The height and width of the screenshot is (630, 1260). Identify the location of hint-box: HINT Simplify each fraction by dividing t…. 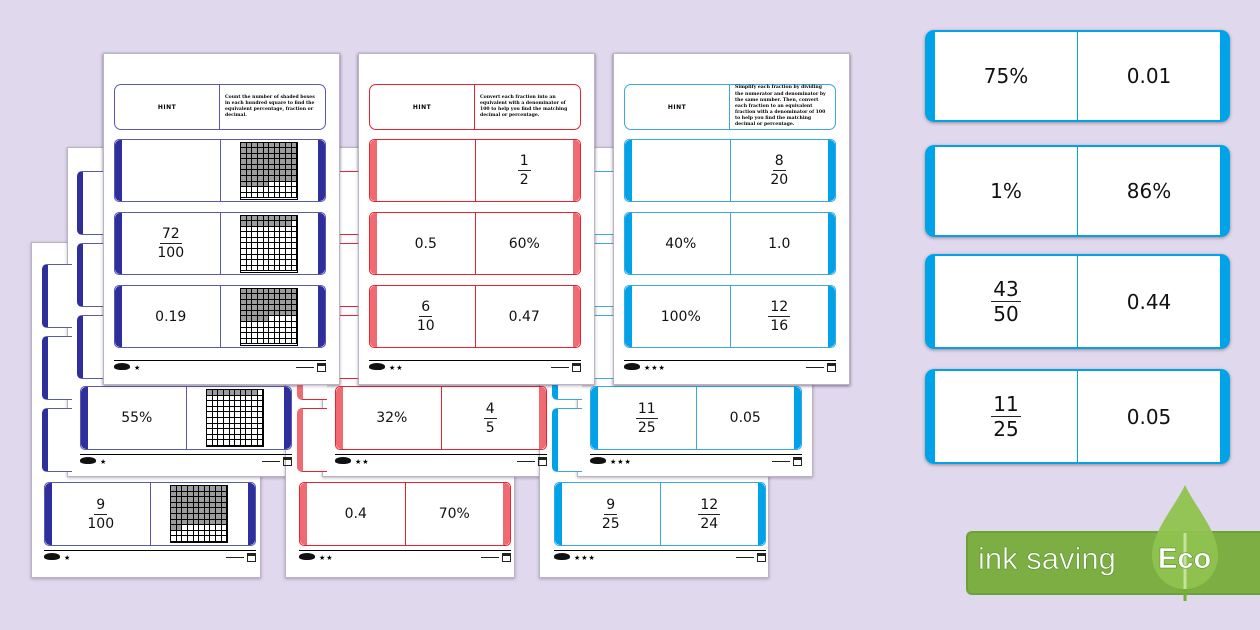
(730, 107).